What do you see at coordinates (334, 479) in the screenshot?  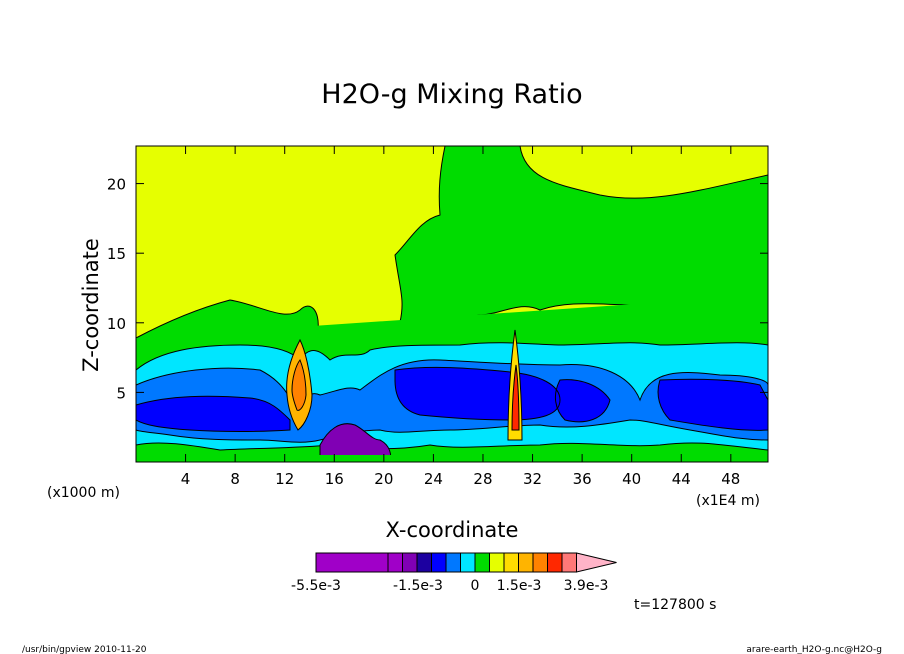 I see `x-tick-label: 16` at bounding box center [334, 479].